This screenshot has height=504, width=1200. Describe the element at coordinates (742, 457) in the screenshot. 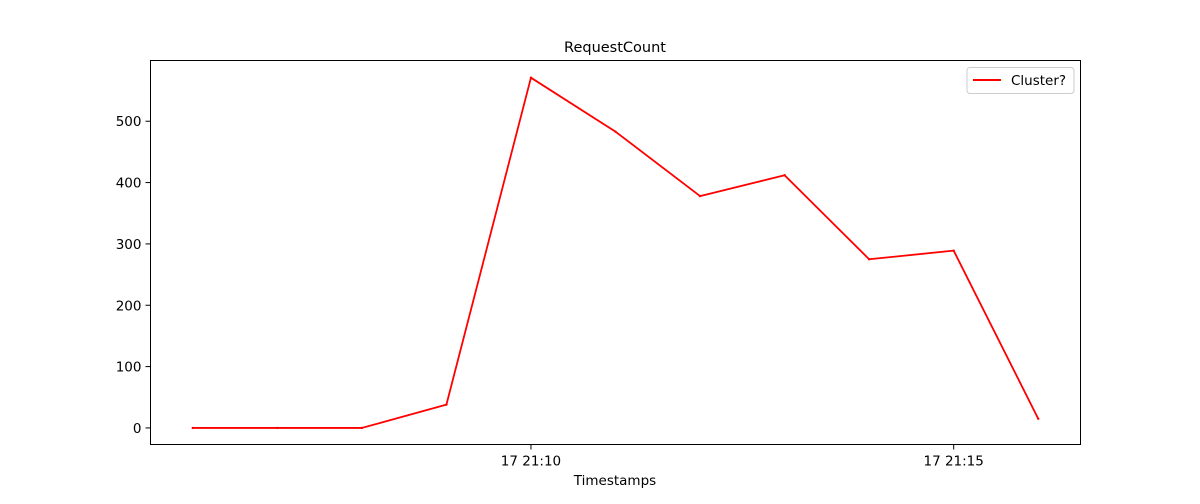

I see `x-axis: 17 21:10 17 21:15` at that location.